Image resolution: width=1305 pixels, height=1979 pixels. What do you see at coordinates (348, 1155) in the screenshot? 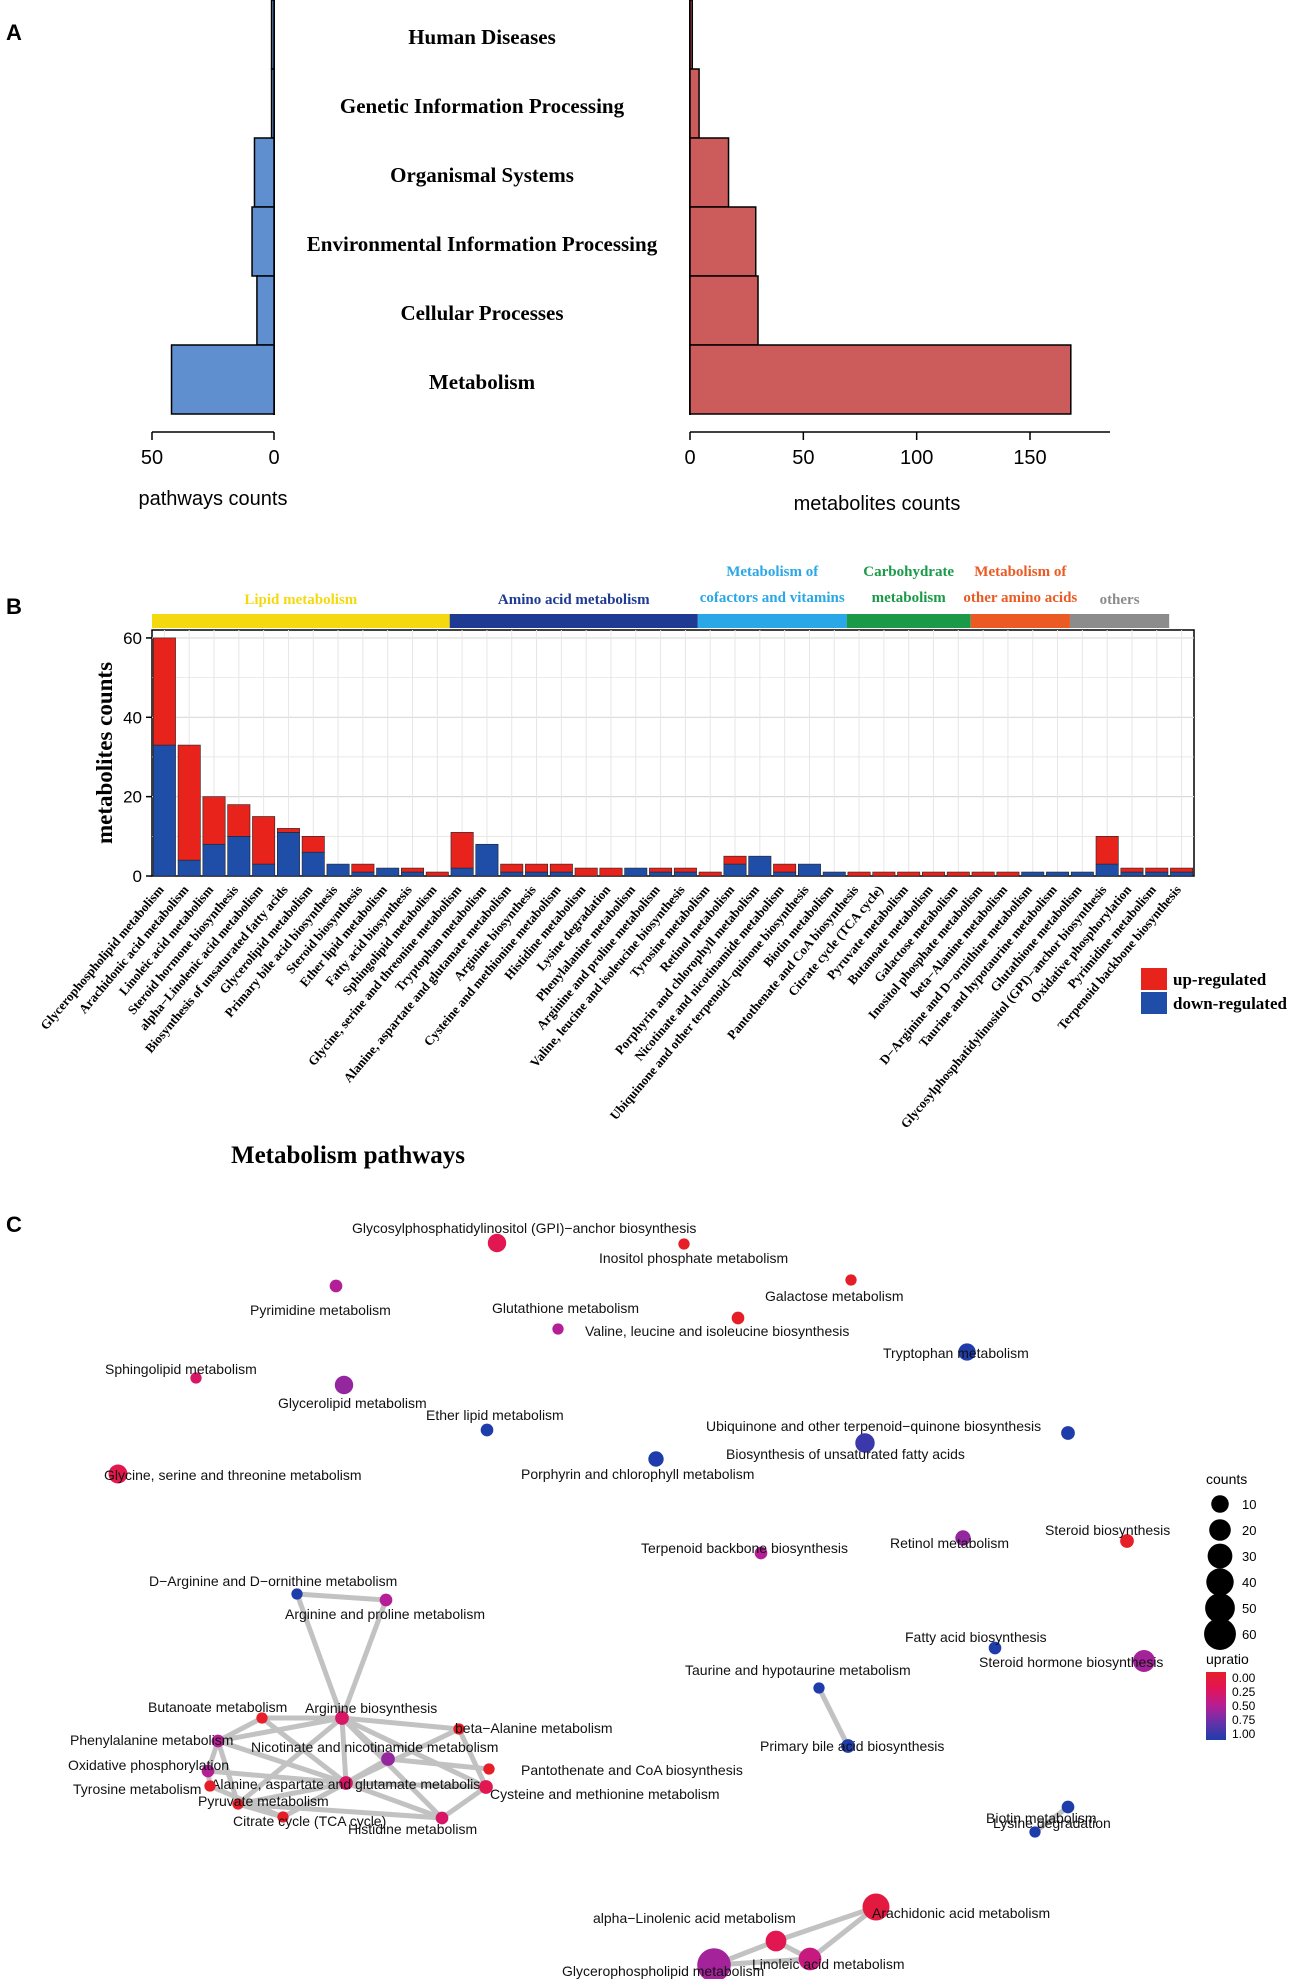
I see `x-axis-title: Metabolism pathways` at bounding box center [348, 1155].